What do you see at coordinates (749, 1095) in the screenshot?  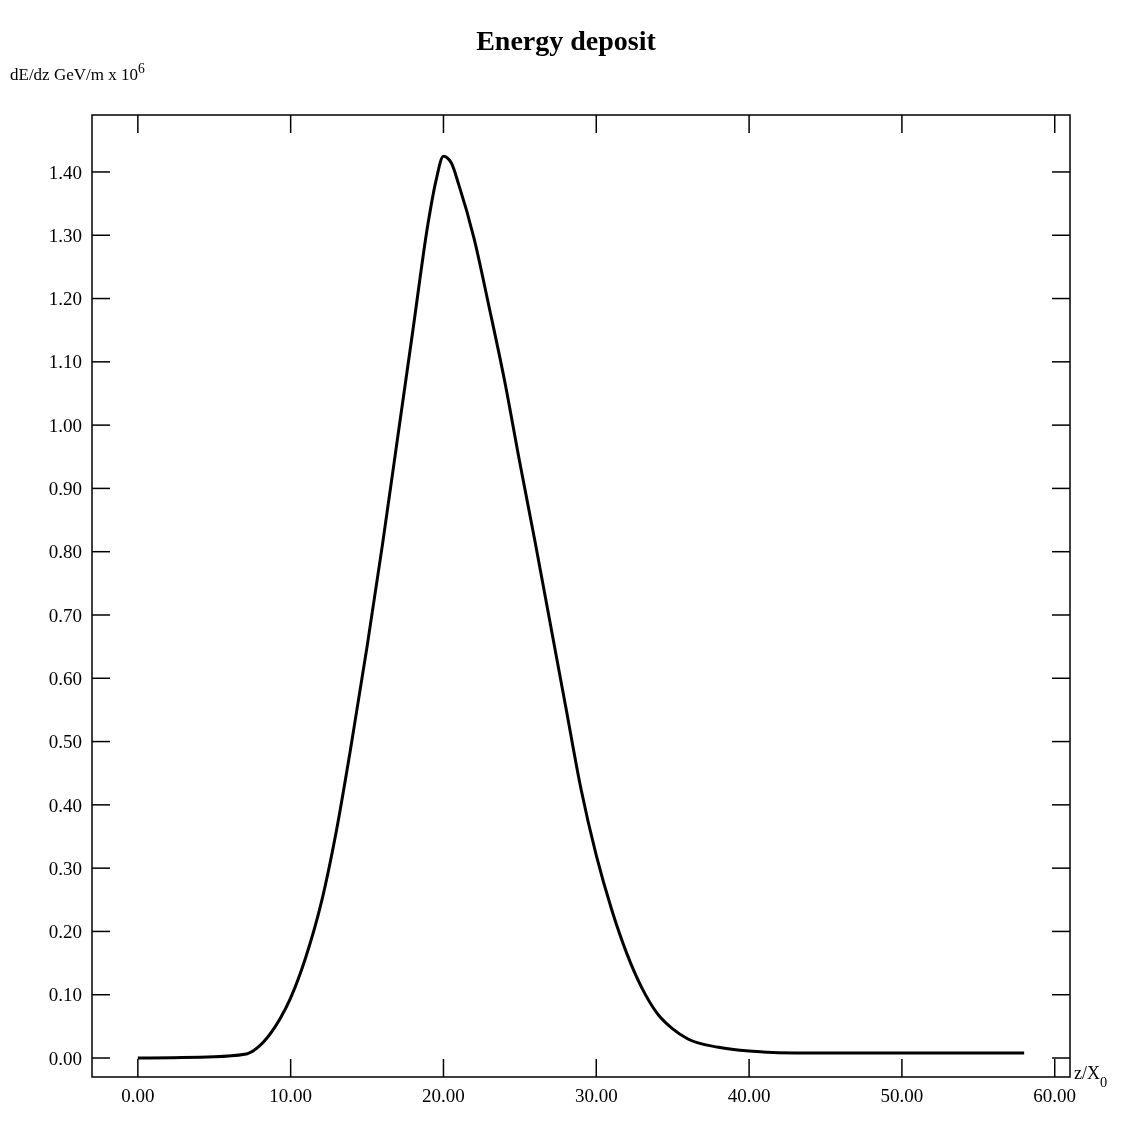 I see `x-tick-label: 40.00` at bounding box center [749, 1095].